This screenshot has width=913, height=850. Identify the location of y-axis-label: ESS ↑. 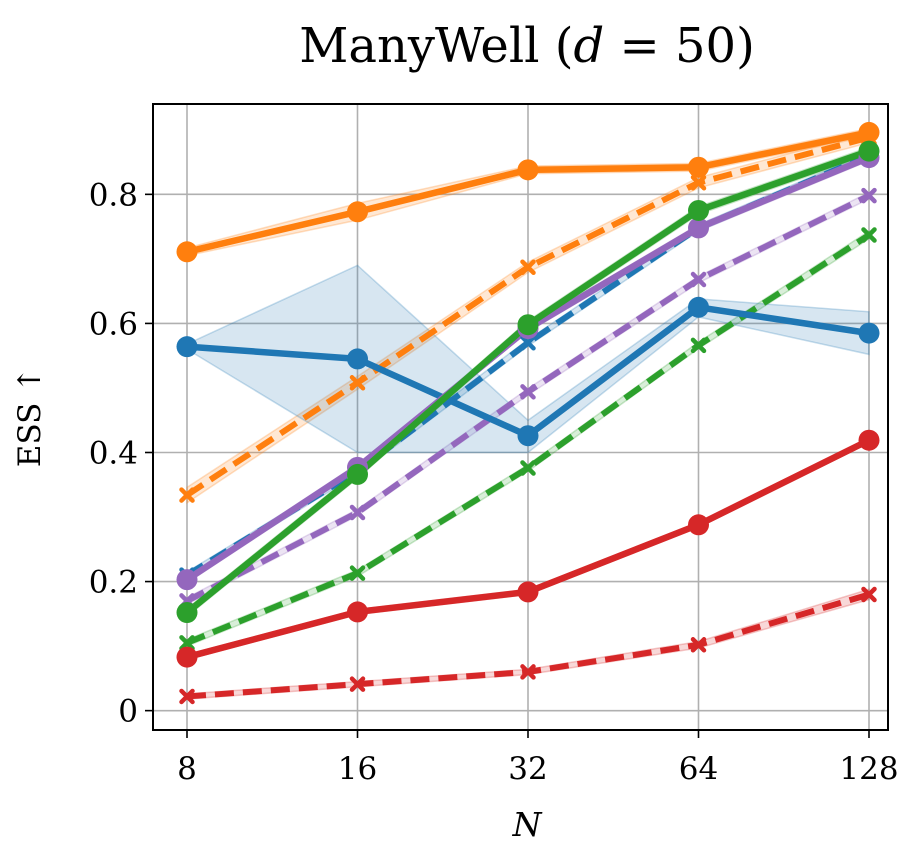
(30, 417).